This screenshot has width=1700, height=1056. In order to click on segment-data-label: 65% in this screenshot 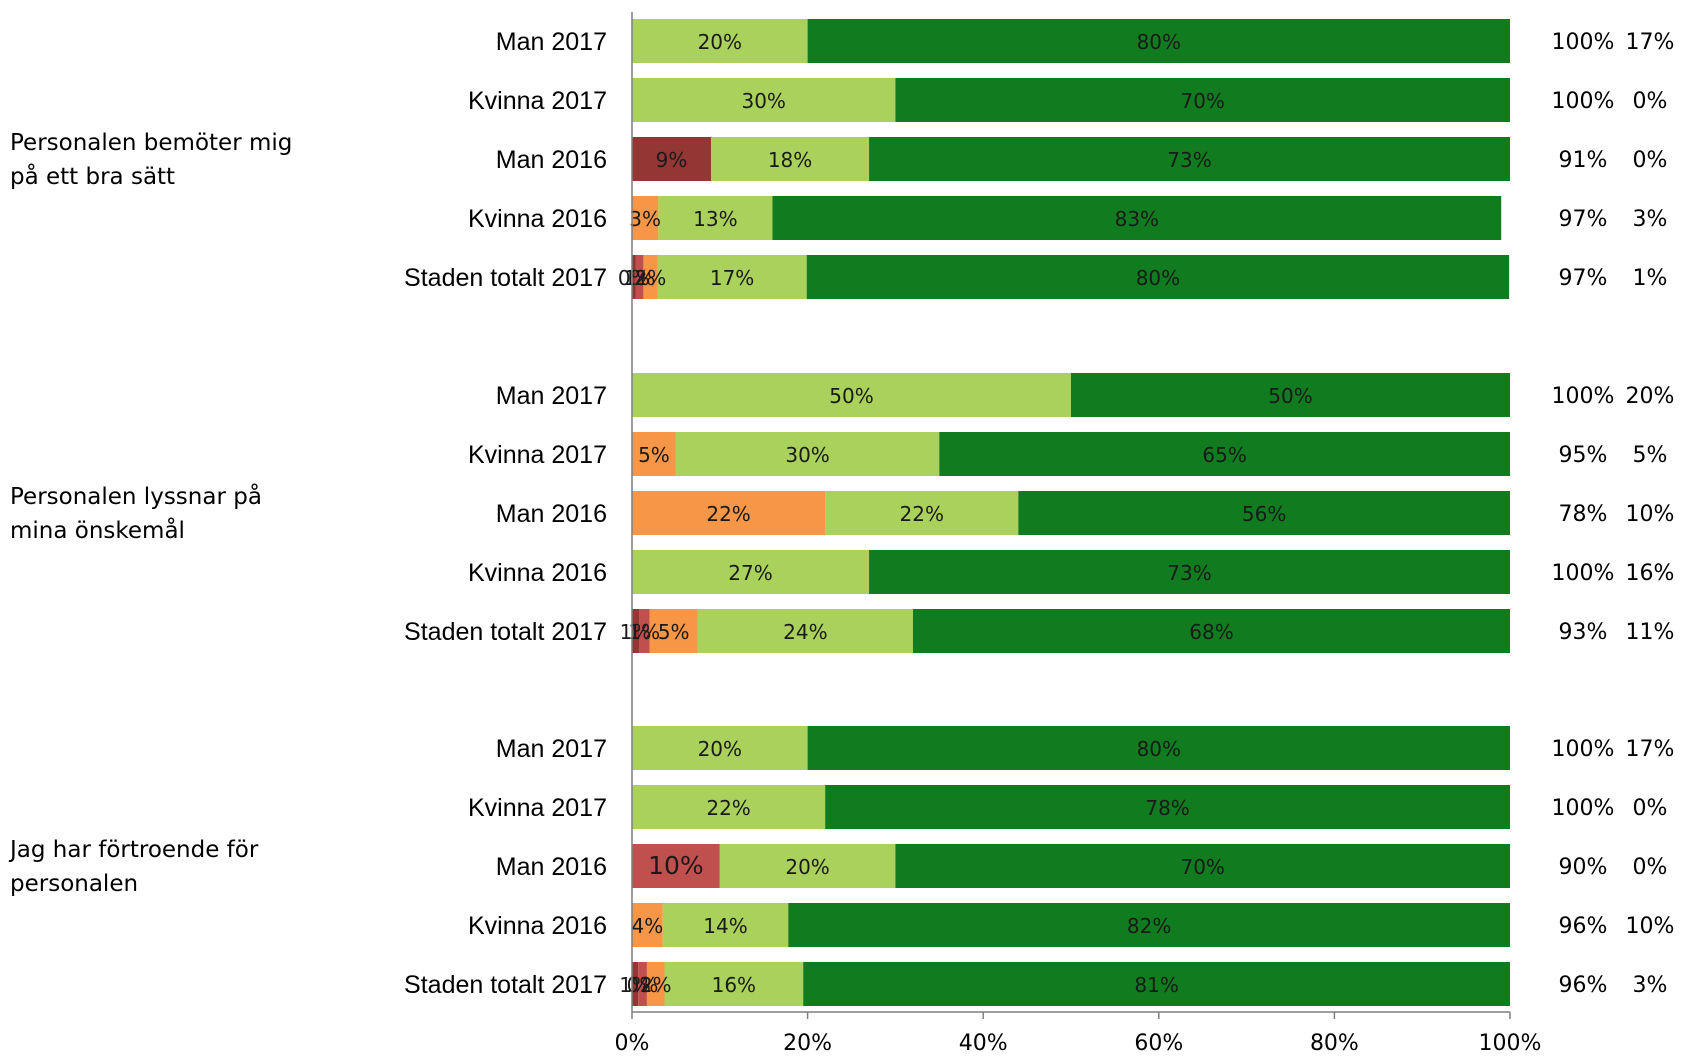, I will do `click(1224, 455)`.